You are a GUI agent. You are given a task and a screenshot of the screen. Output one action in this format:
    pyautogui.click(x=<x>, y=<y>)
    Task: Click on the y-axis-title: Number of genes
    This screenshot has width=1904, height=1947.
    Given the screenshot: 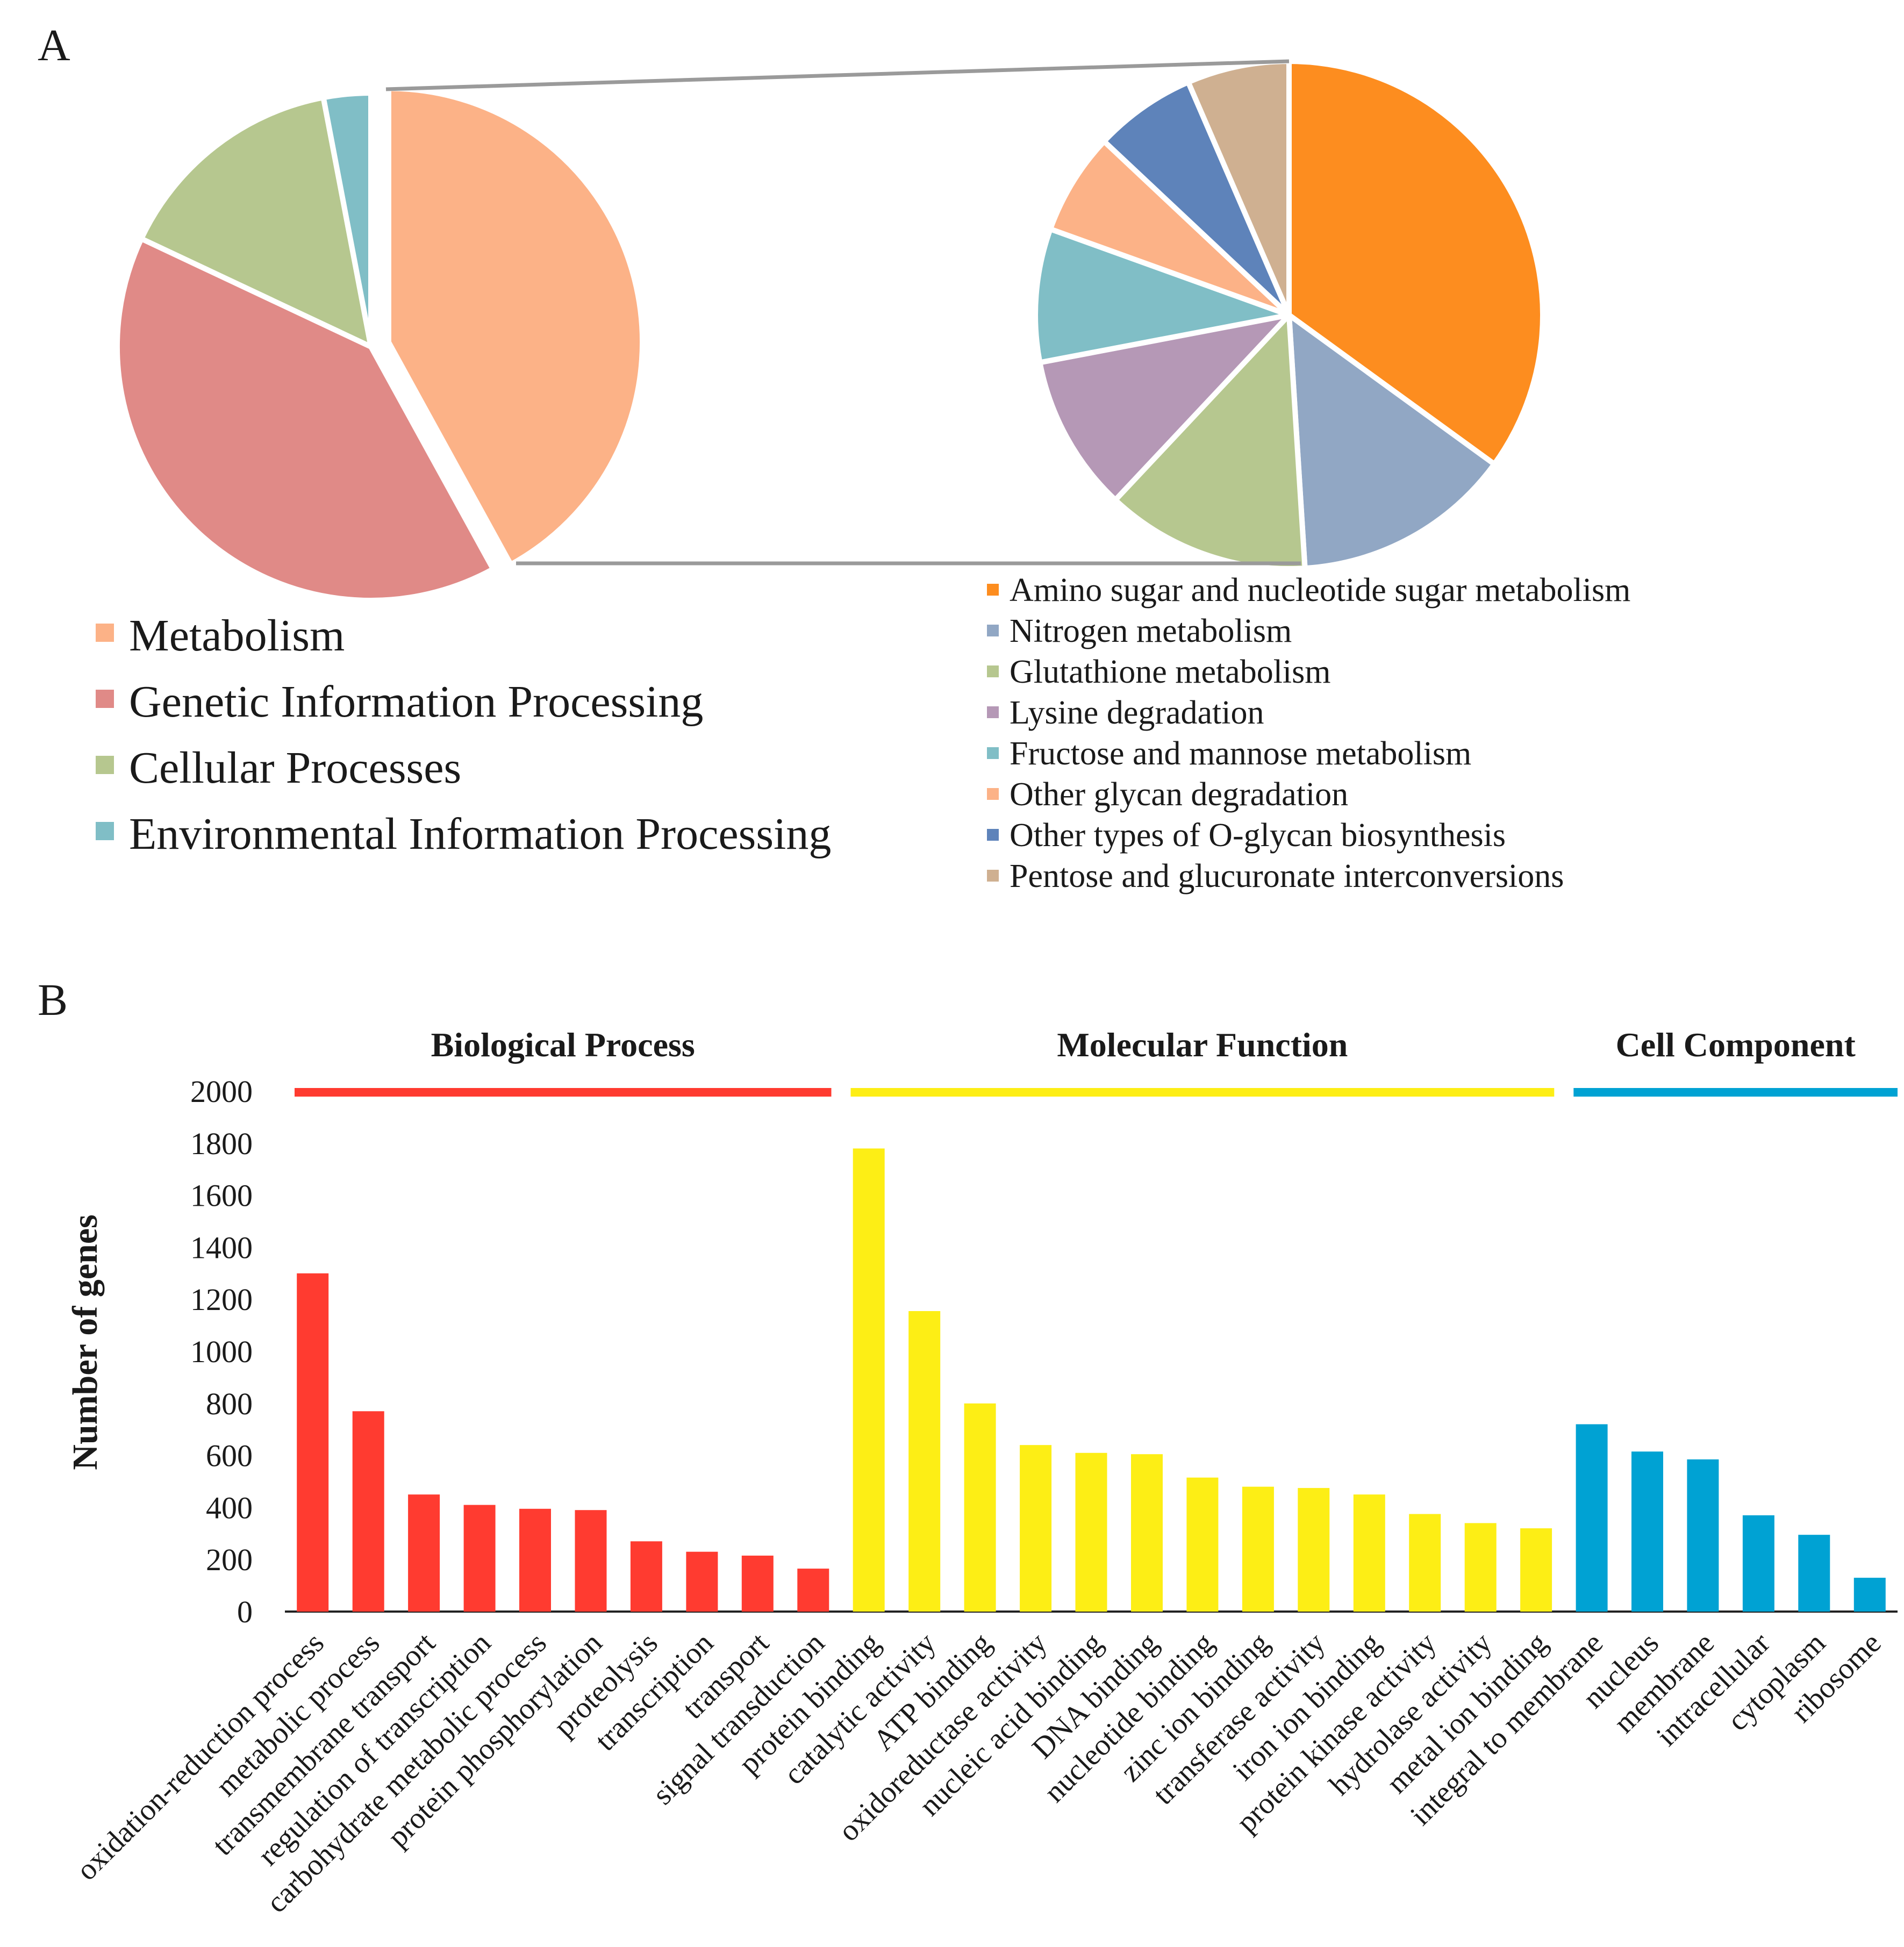 What is the action you would take?
    pyautogui.click(x=85, y=1342)
    